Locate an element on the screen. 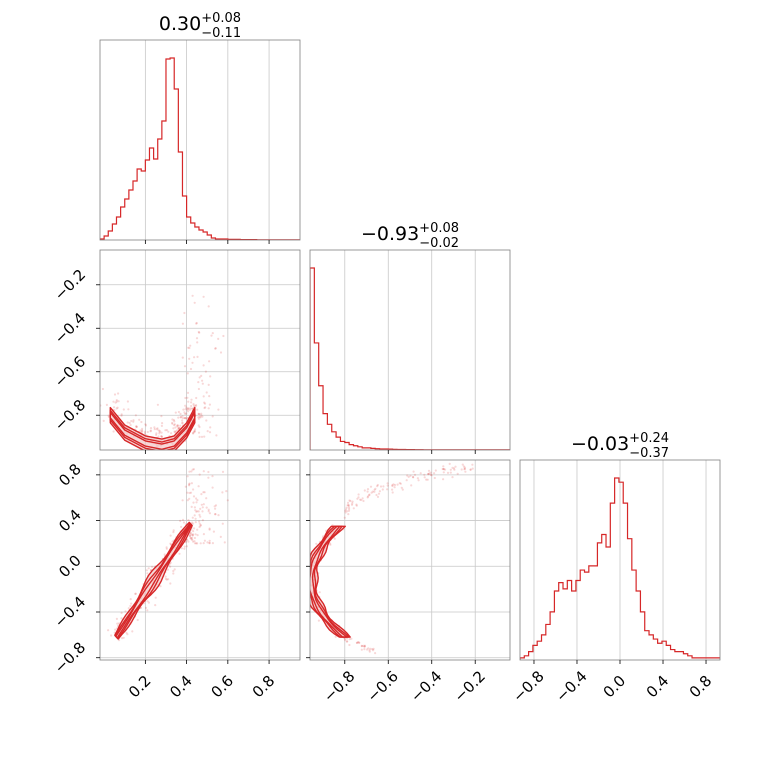 This screenshot has height=760, width=760. param-1-marginal-frame is located at coordinates (200, 140).